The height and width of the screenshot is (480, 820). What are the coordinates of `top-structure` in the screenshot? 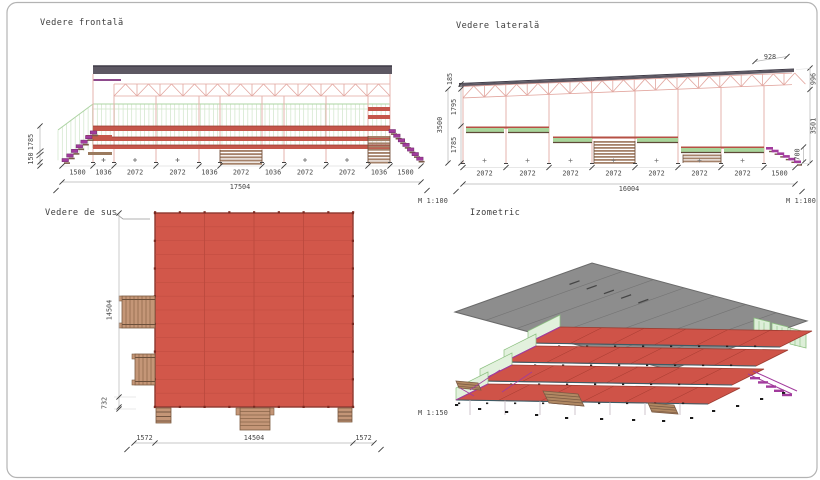 It's located at (236, 321).